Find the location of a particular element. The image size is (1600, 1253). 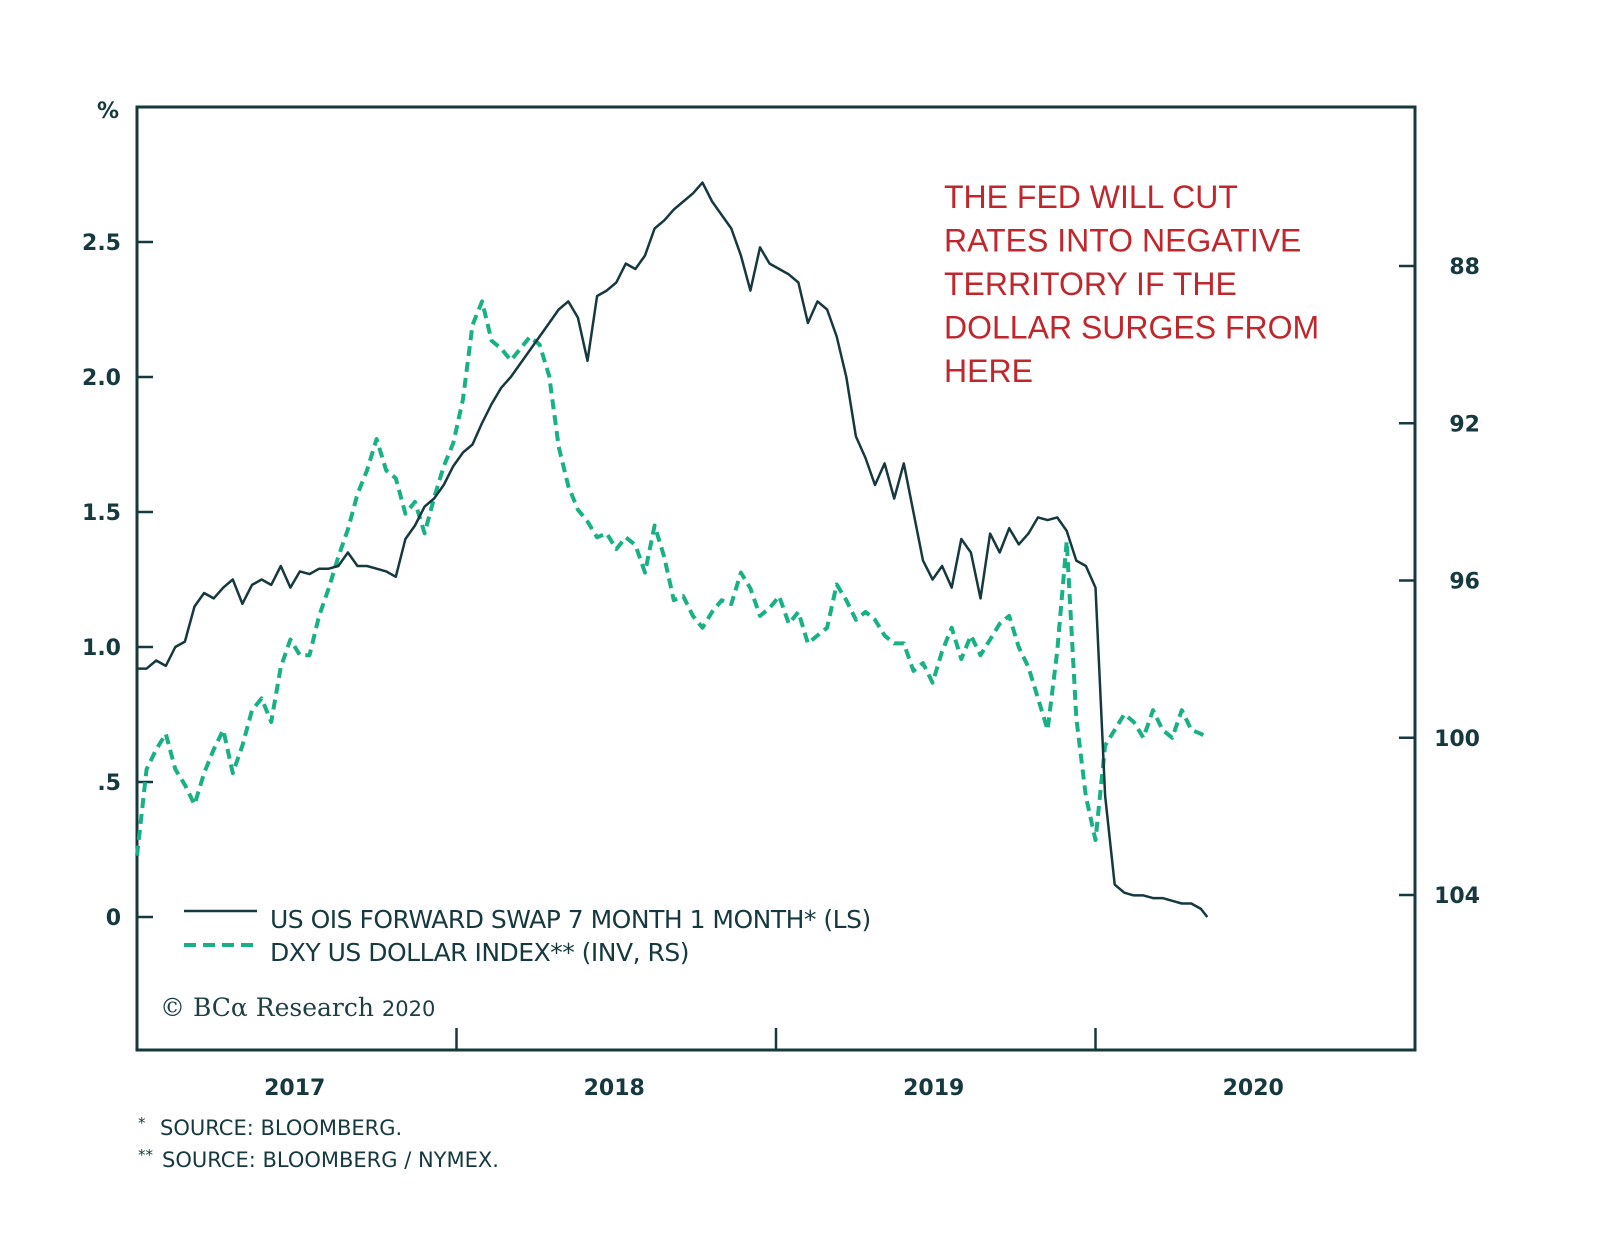

left-tick-label: 1.0 is located at coordinates (101, 648).